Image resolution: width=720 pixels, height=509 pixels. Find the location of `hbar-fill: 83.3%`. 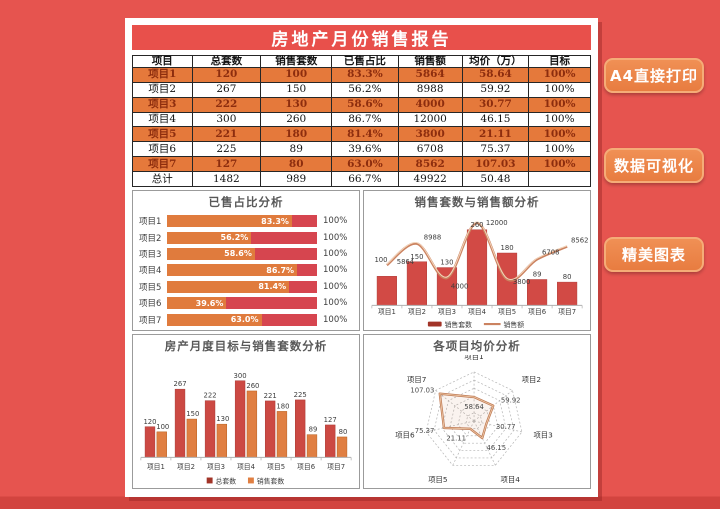

hbar-fill: 83.3% is located at coordinates (229, 221).